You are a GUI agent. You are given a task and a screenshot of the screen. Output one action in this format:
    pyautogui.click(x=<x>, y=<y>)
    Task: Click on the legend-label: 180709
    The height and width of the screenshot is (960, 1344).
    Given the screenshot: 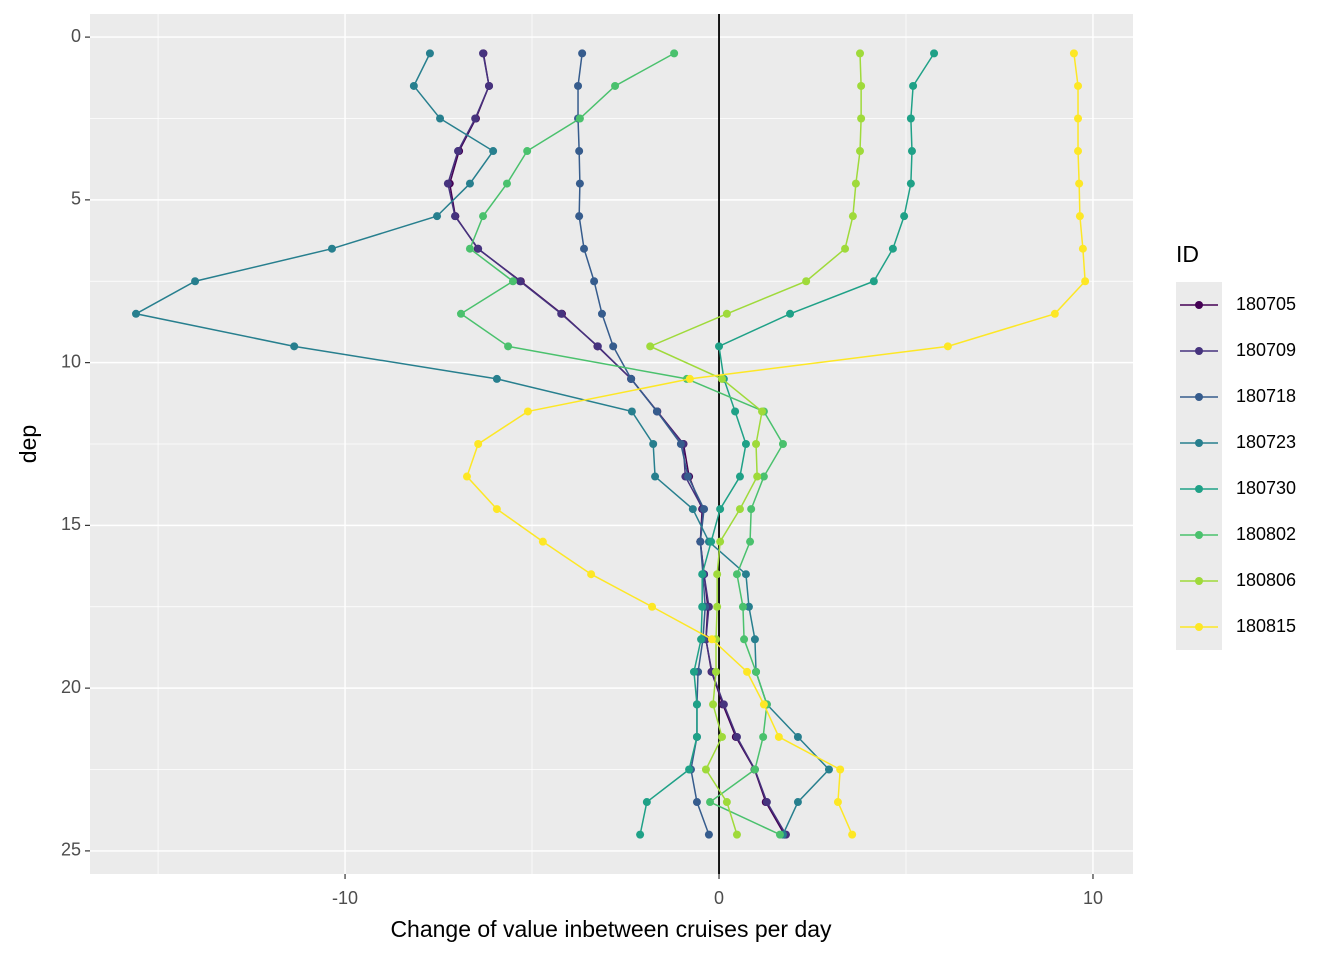 What is the action you would take?
    pyautogui.click(x=1266, y=350)
    